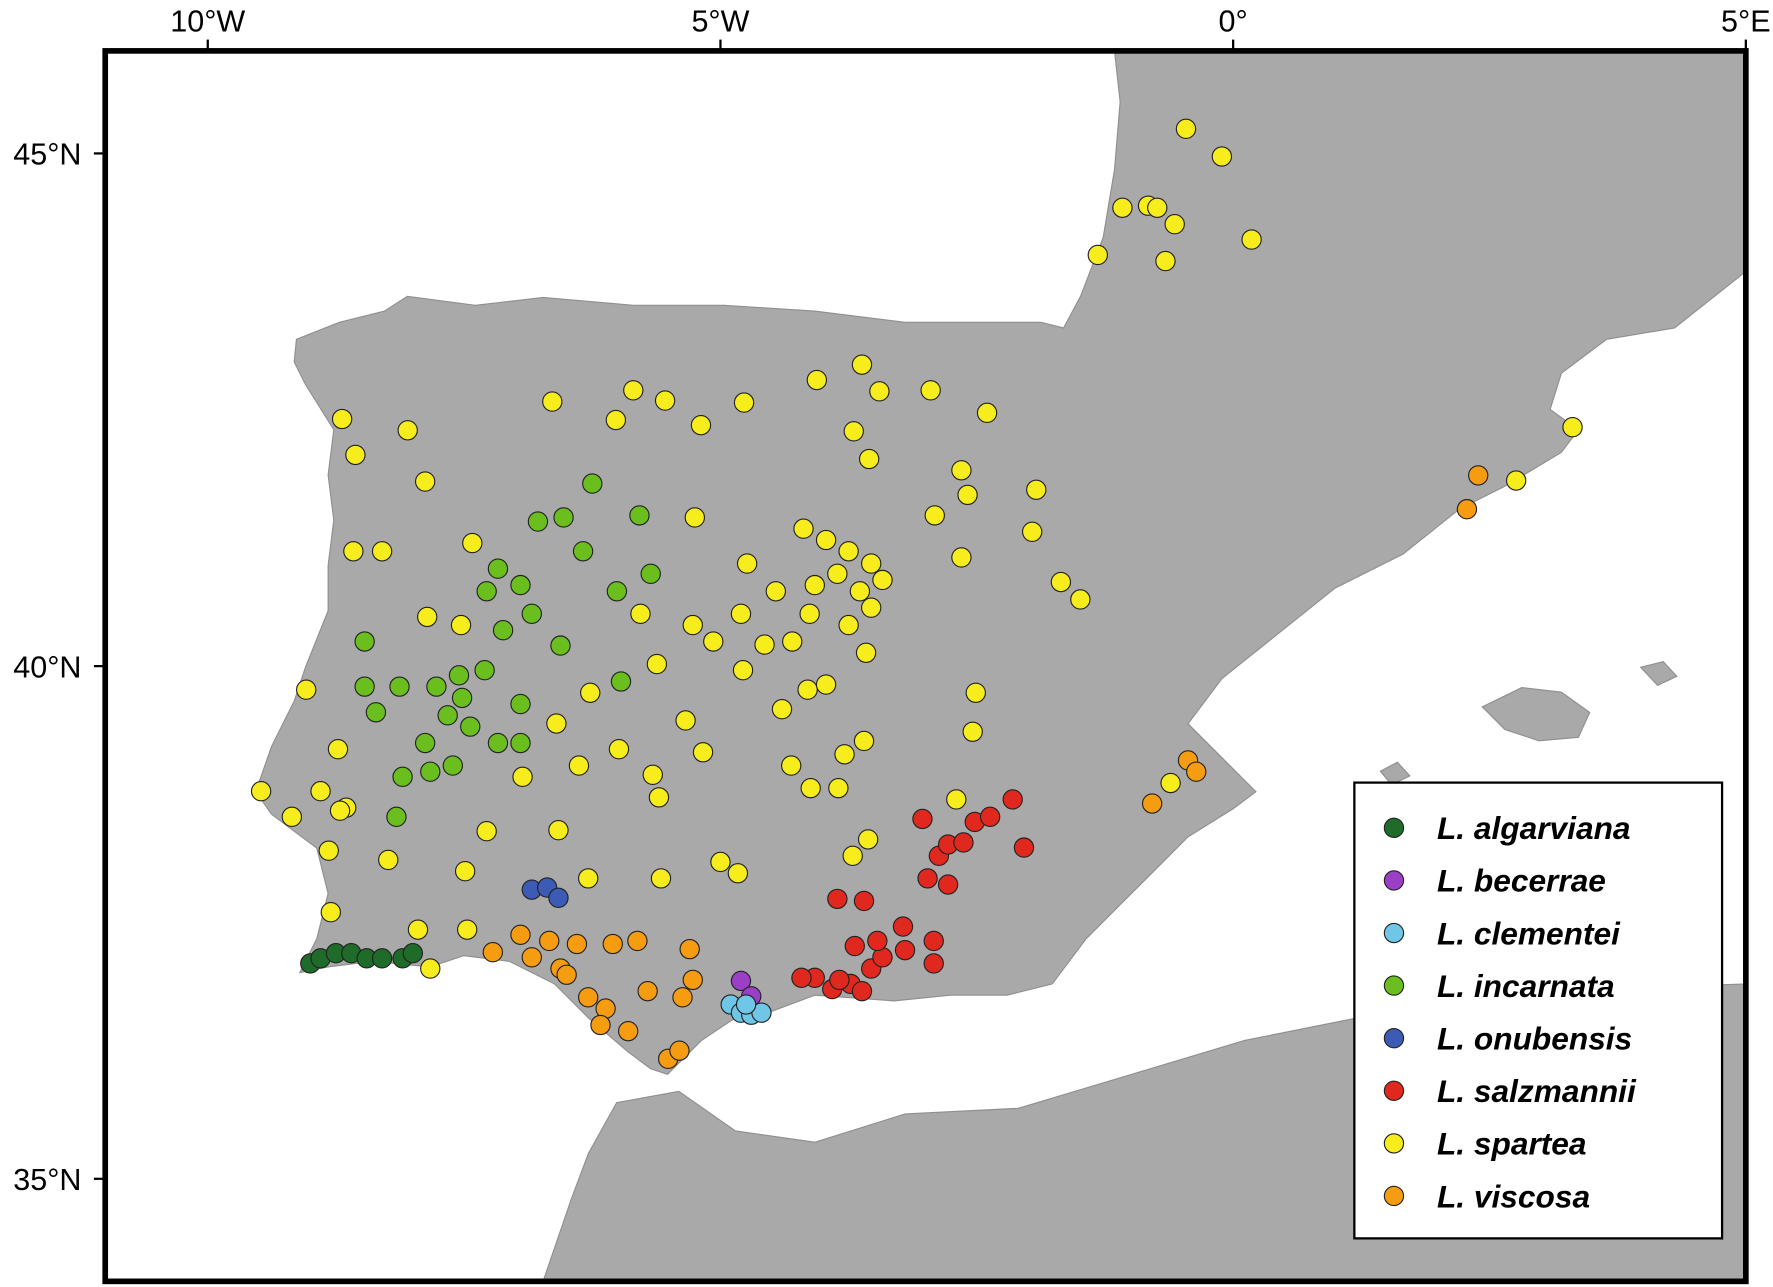  I want to click on menorca, so click(1658, 673).